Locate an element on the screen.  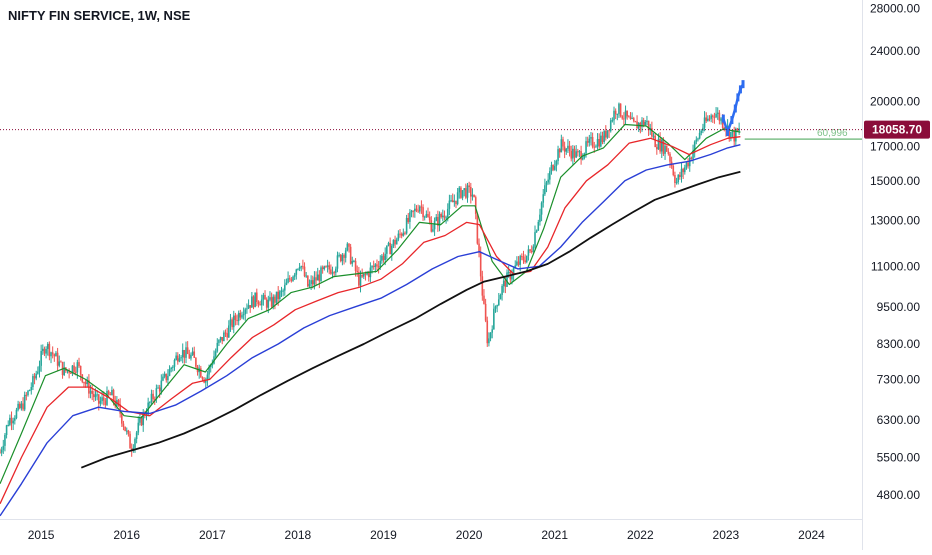
x-tick-label: 2022 is located at coordinates (640, 535).